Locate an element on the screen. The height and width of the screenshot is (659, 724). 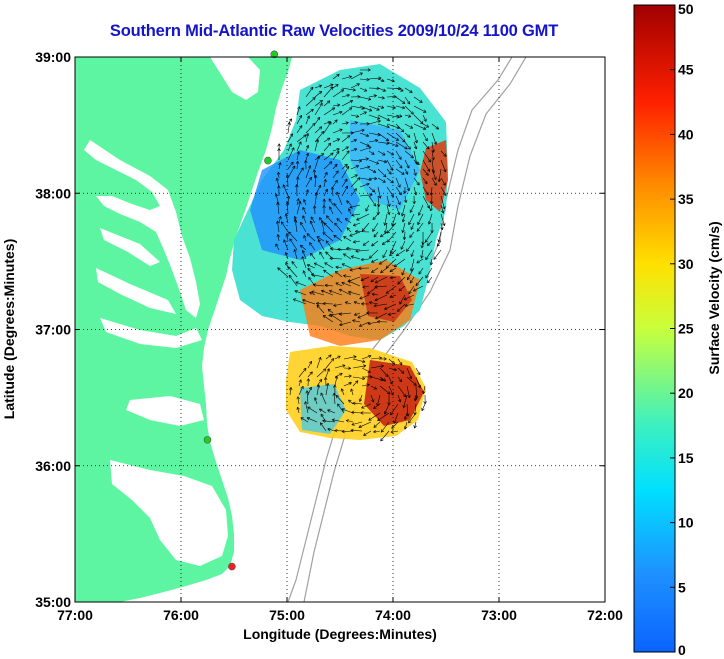
colorbar-tick-label: 10 is located at coordinates (686, 523).